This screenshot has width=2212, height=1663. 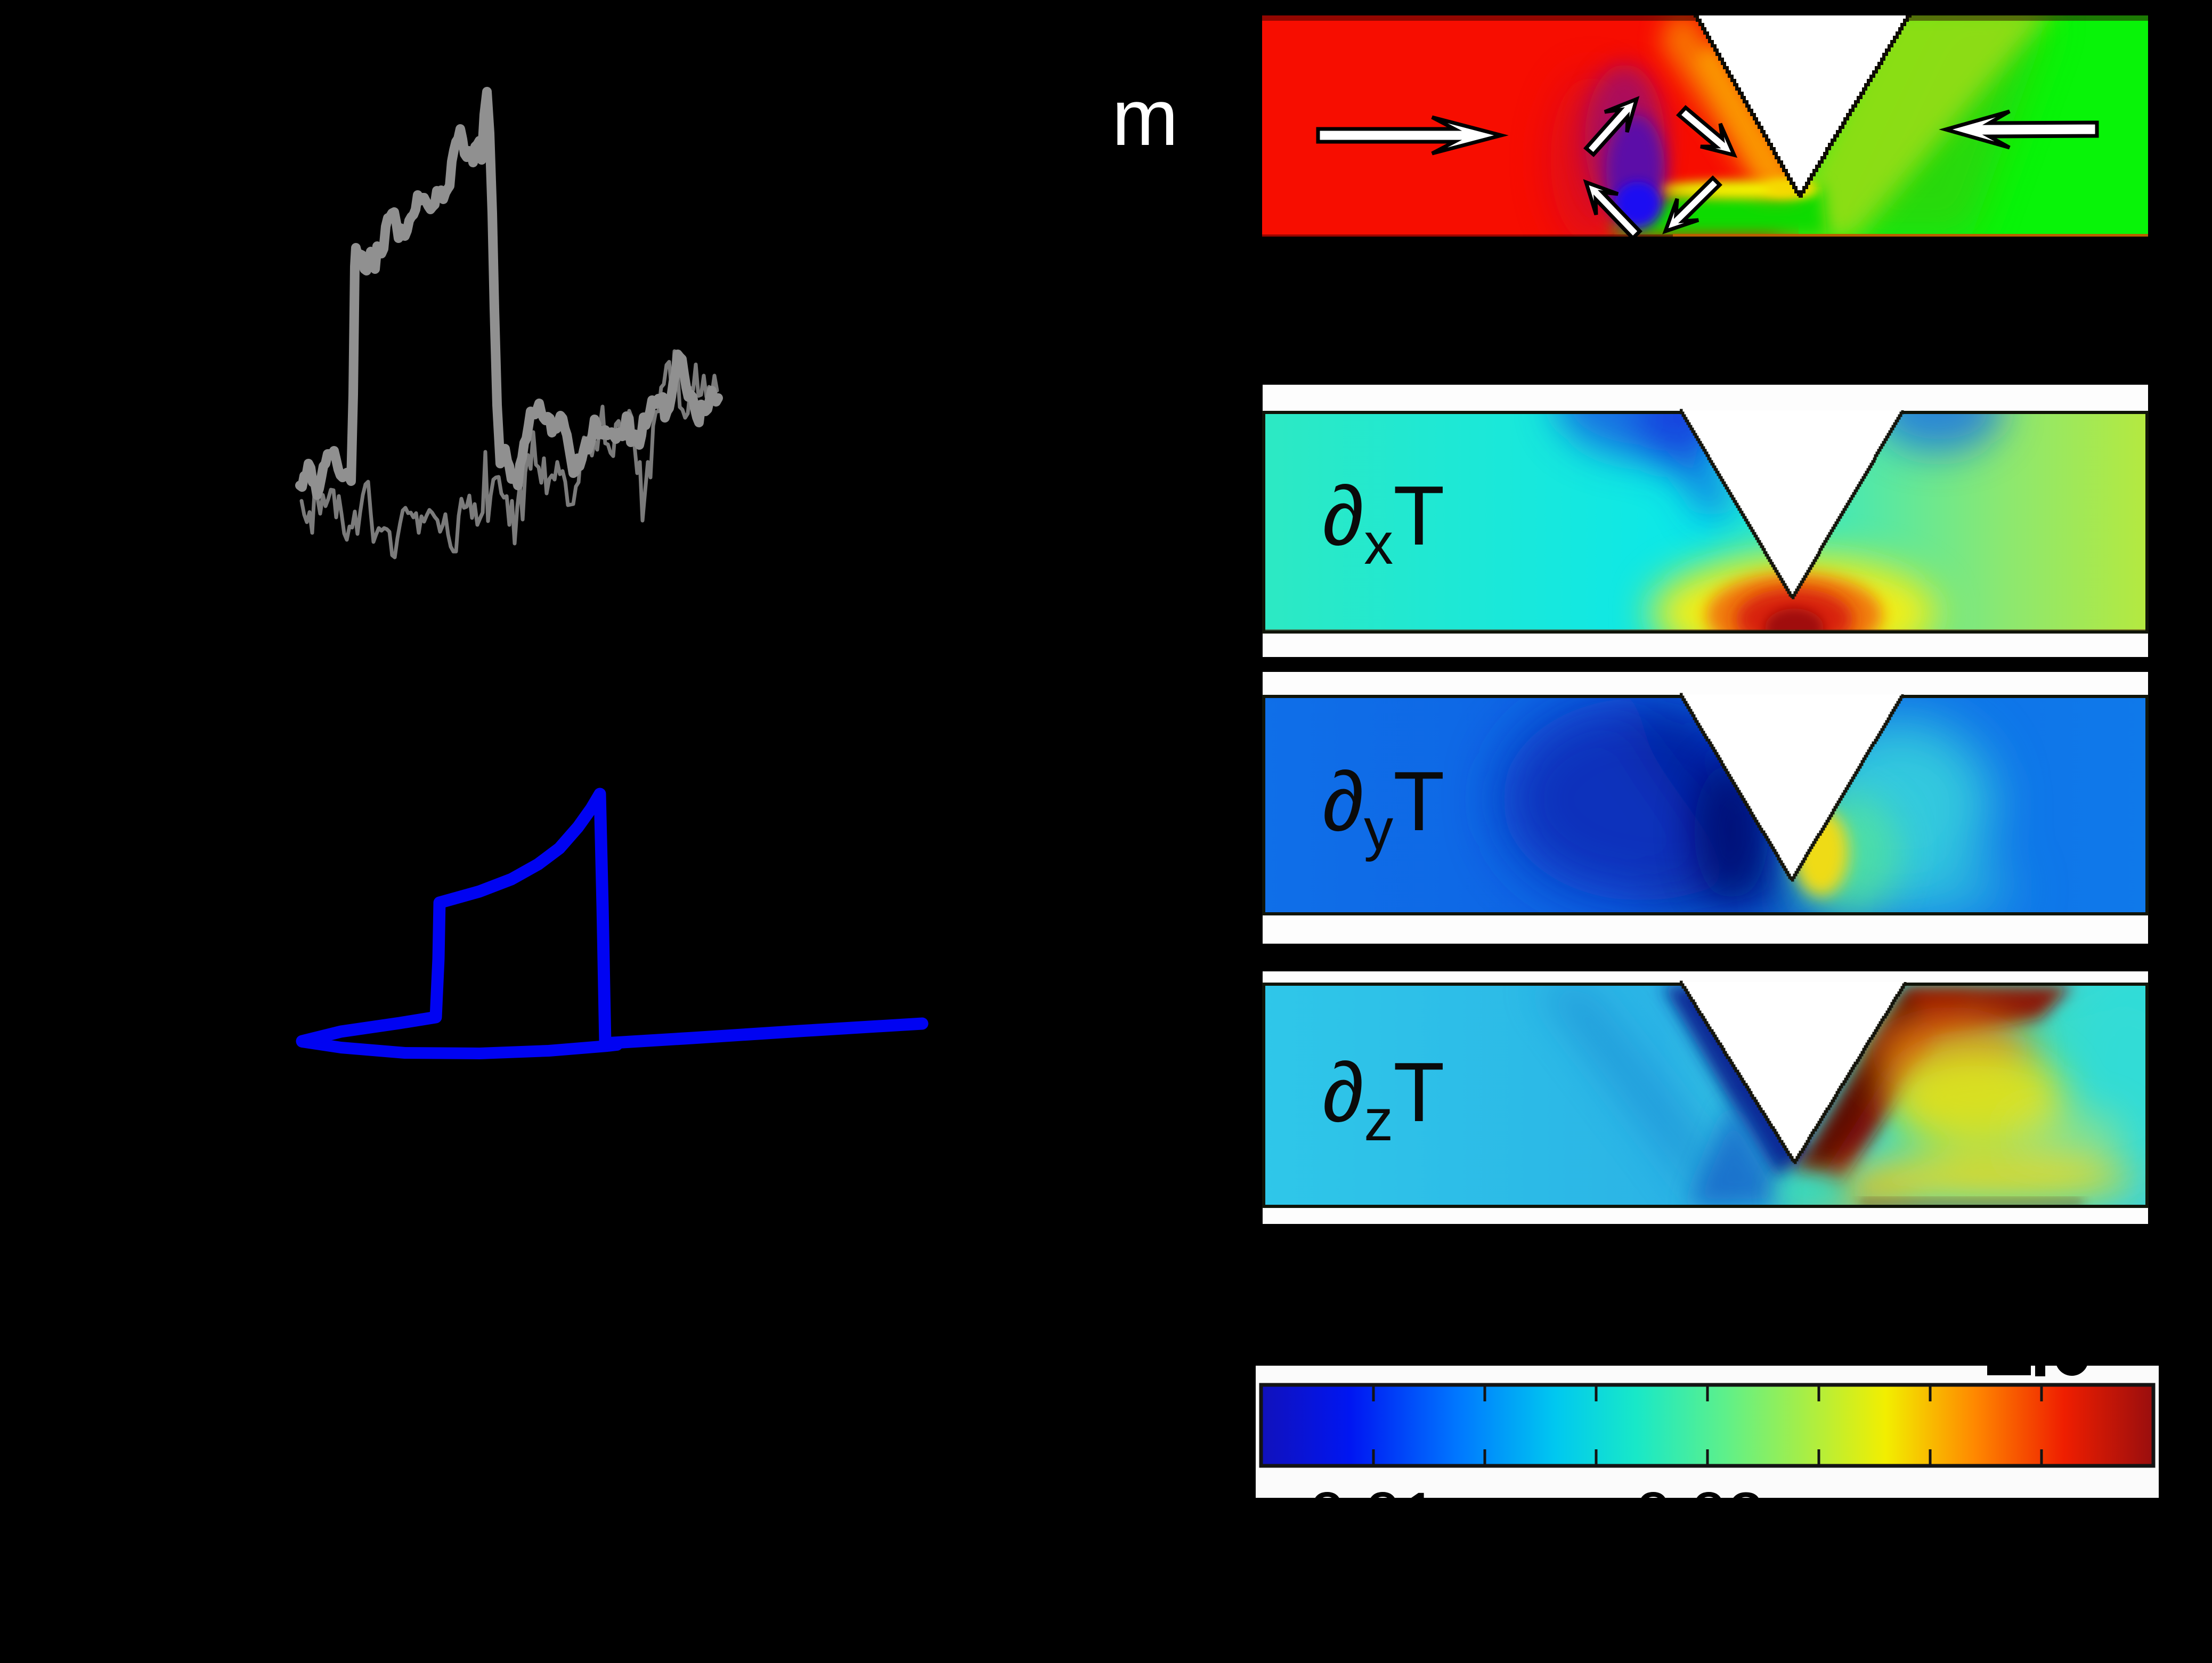 What do you see at coordinates (1373, 1516) in the screenshot?
I see `svg-text: 0.01` at bounding box center [1373, 1516].